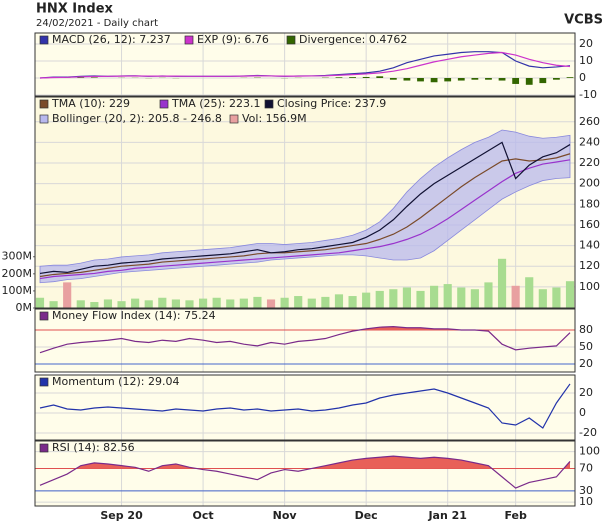  Describe the element at coordinates (366, 515) in the screenshot. I see `x-tick-label: Dec` at that location.